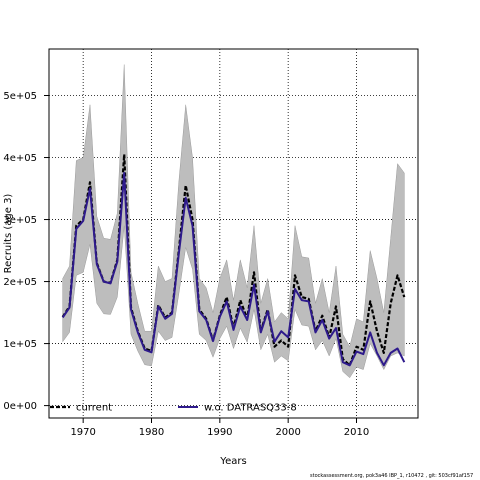 The height and width of the screenshot is (480, 480). I want to click on y-axis-label: Recruits (age 3), so click(8, 234).